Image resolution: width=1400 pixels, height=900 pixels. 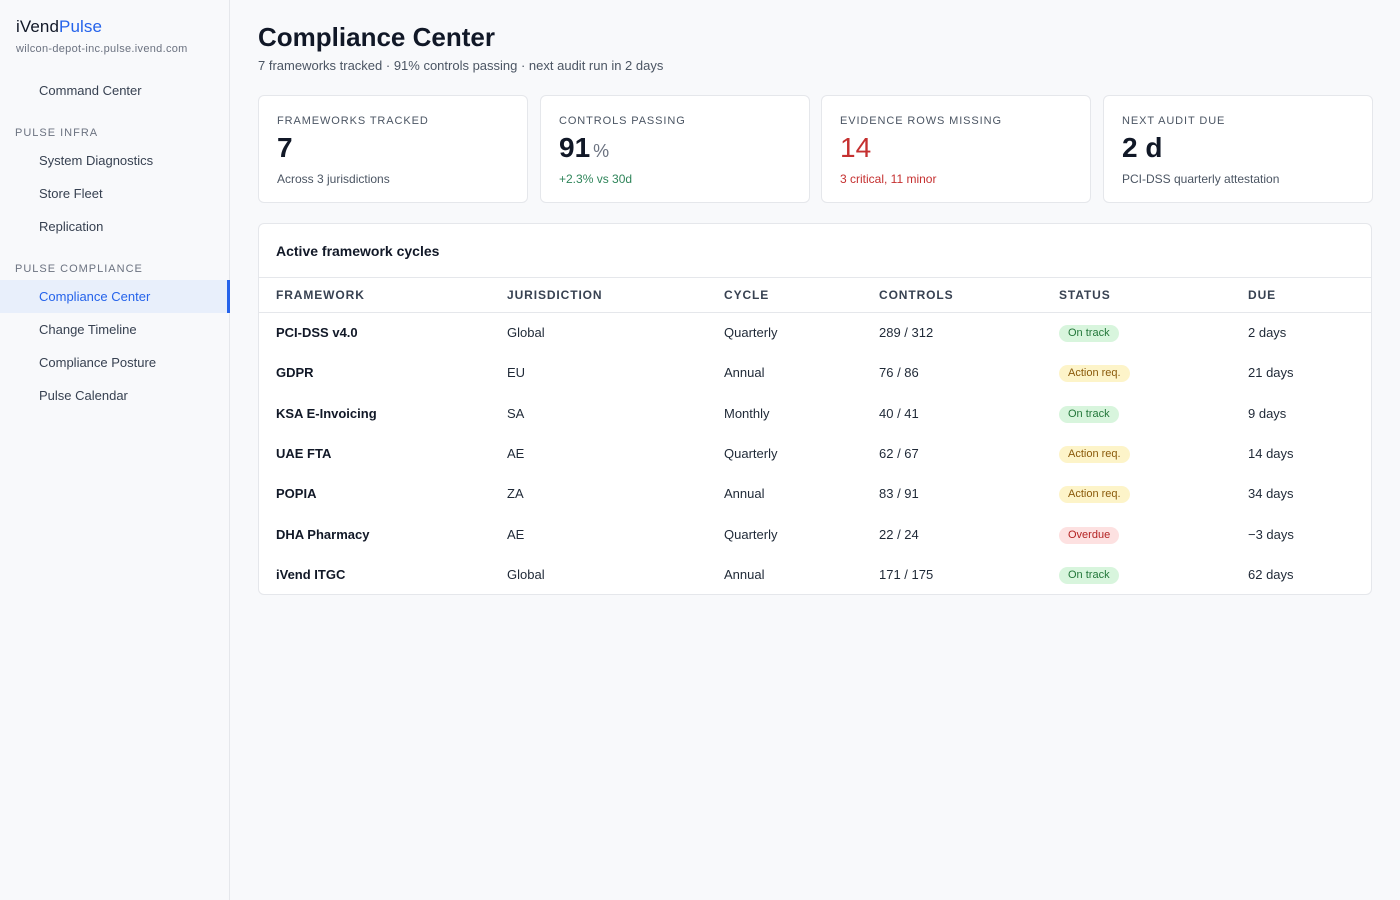 What do you see at coordinates (815, 494) in the screenshot?
I see `table-row: POPIA ZA Annual 83 / 91 34 days Action req.` at bounding box center [815, 494].